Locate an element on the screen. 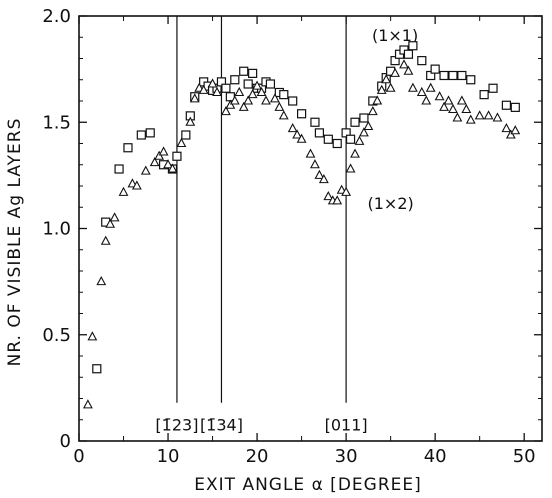 This screenshot has height=498, width=552. y-tick-label: 2.0 is located at coordinates (56, 16).